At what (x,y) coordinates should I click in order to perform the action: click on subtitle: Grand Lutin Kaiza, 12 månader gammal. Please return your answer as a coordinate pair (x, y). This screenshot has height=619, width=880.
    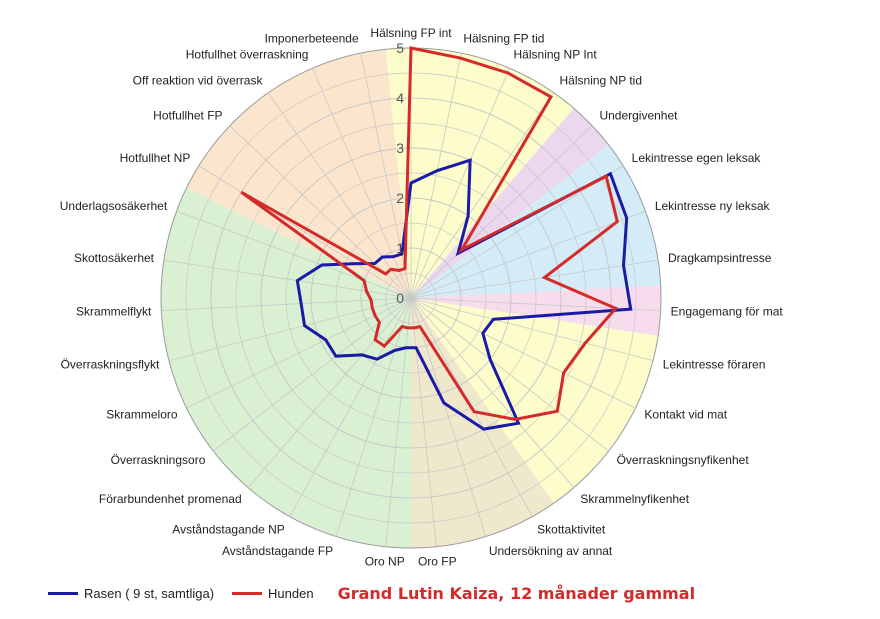
    Looking at the image, I should click on (516, 593).